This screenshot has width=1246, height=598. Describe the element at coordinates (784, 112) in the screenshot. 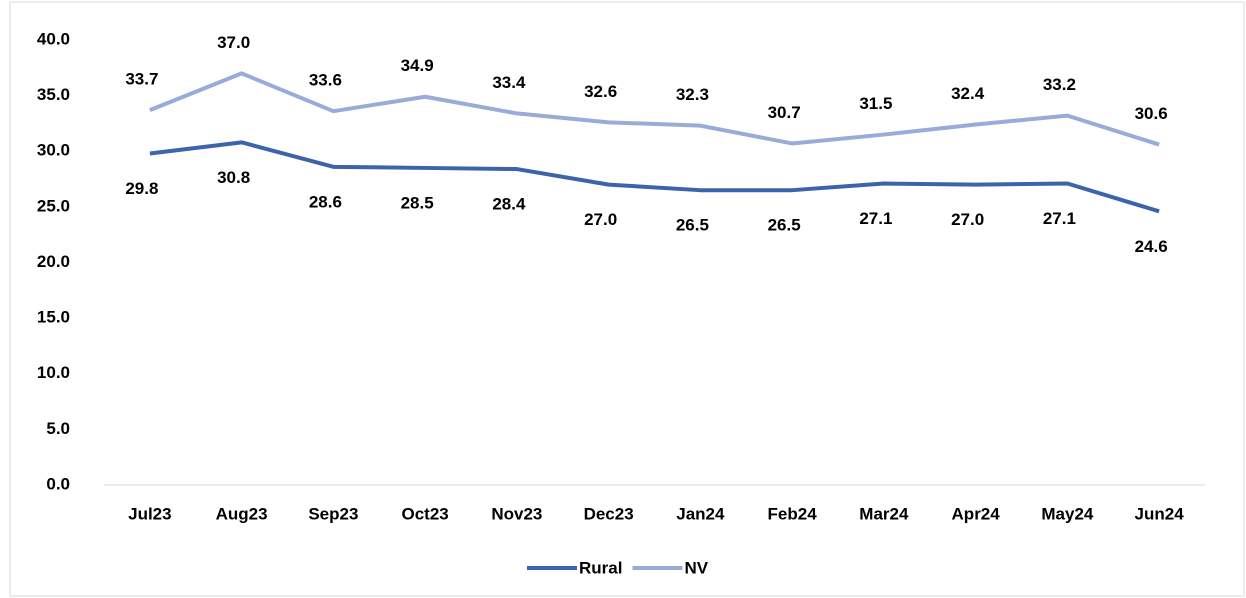

I see `data-label: 30.7` at that location.